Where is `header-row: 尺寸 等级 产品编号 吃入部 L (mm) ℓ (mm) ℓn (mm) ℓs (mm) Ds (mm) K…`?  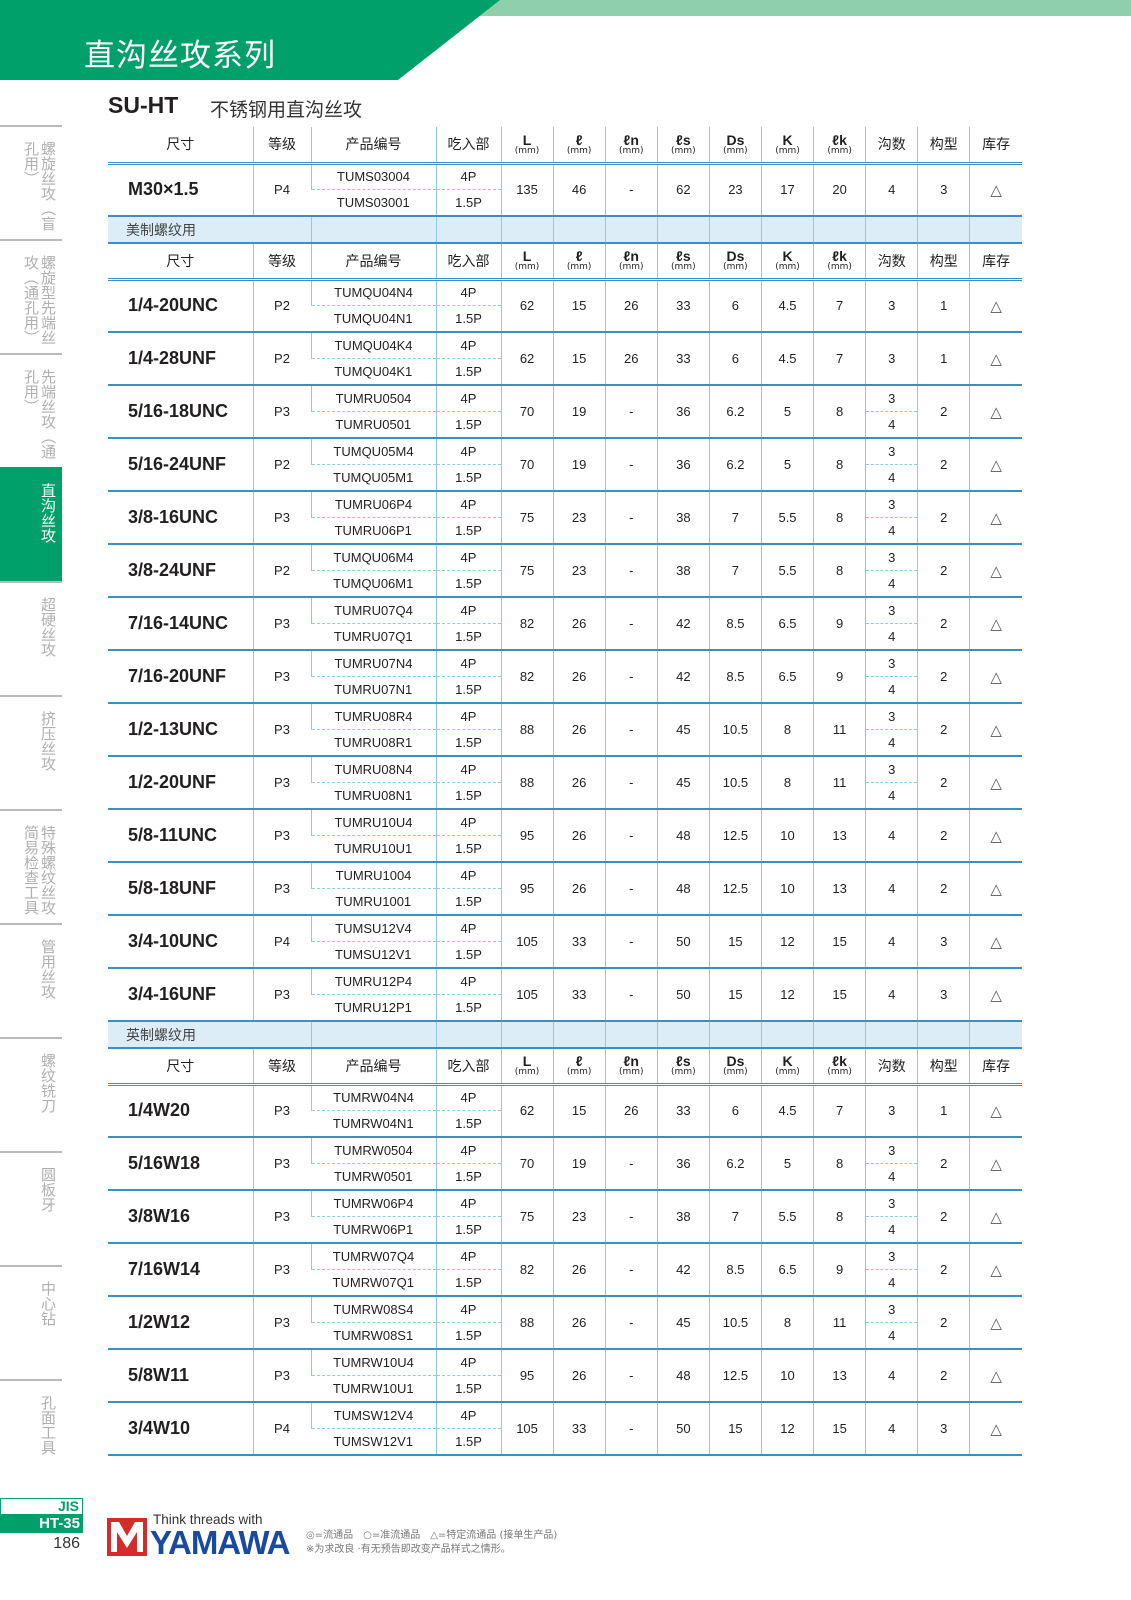
header-row: 尺寸 等级 产品编号 吃入部 L (mm) ℓ (mm) ℓn (mm) ℓs (mm) Ds (mm) K… is located at coordinates (565, 262).